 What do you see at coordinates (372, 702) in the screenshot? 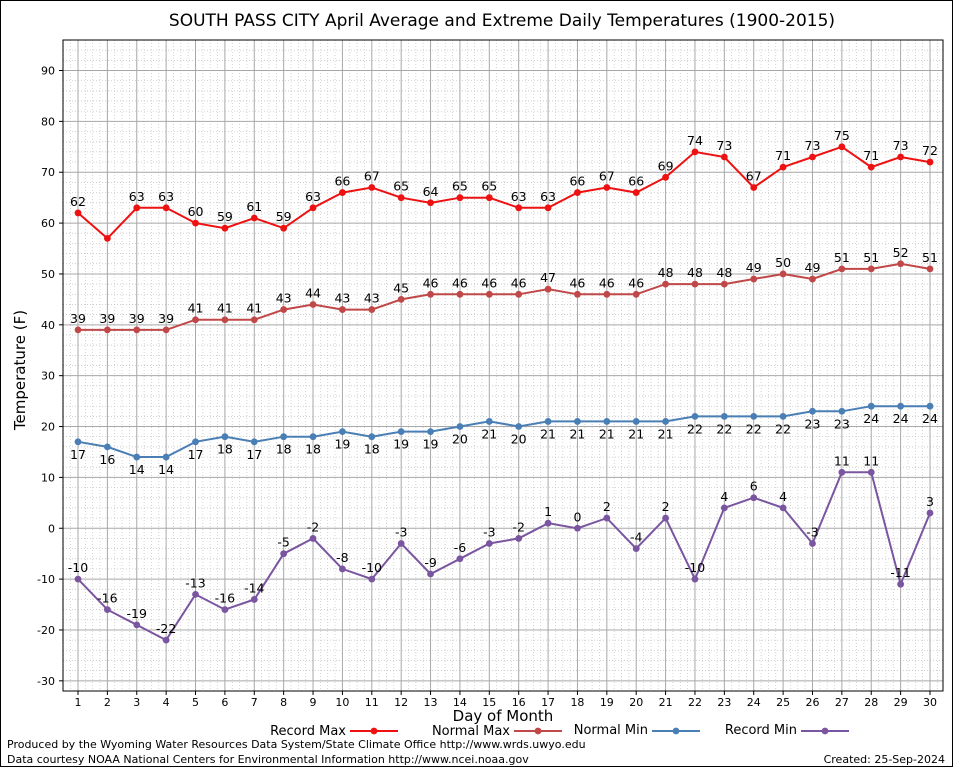
I see `x-tick-label: 11` at bounding box center [372, 702].